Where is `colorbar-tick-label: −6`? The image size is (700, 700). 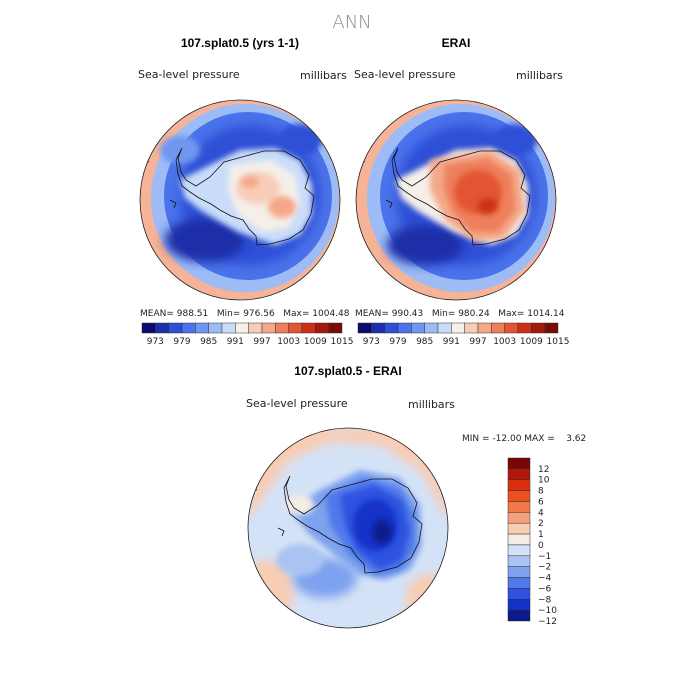 colorbar-tick-label: −6 is located at coordinates (545, 589).